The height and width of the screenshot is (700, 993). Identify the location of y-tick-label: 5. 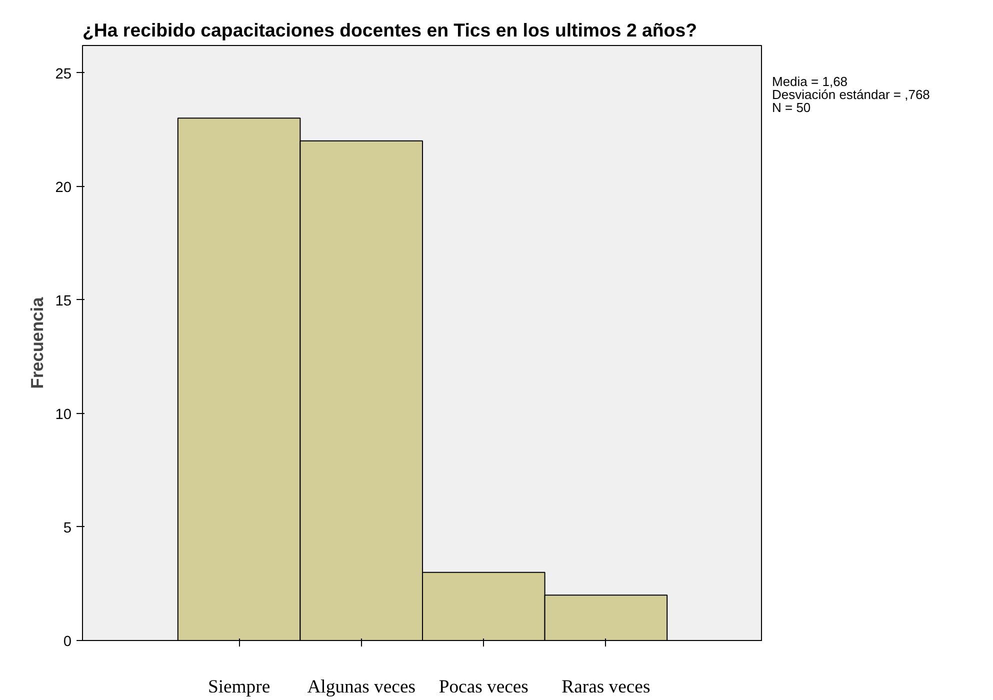
(67, 528).